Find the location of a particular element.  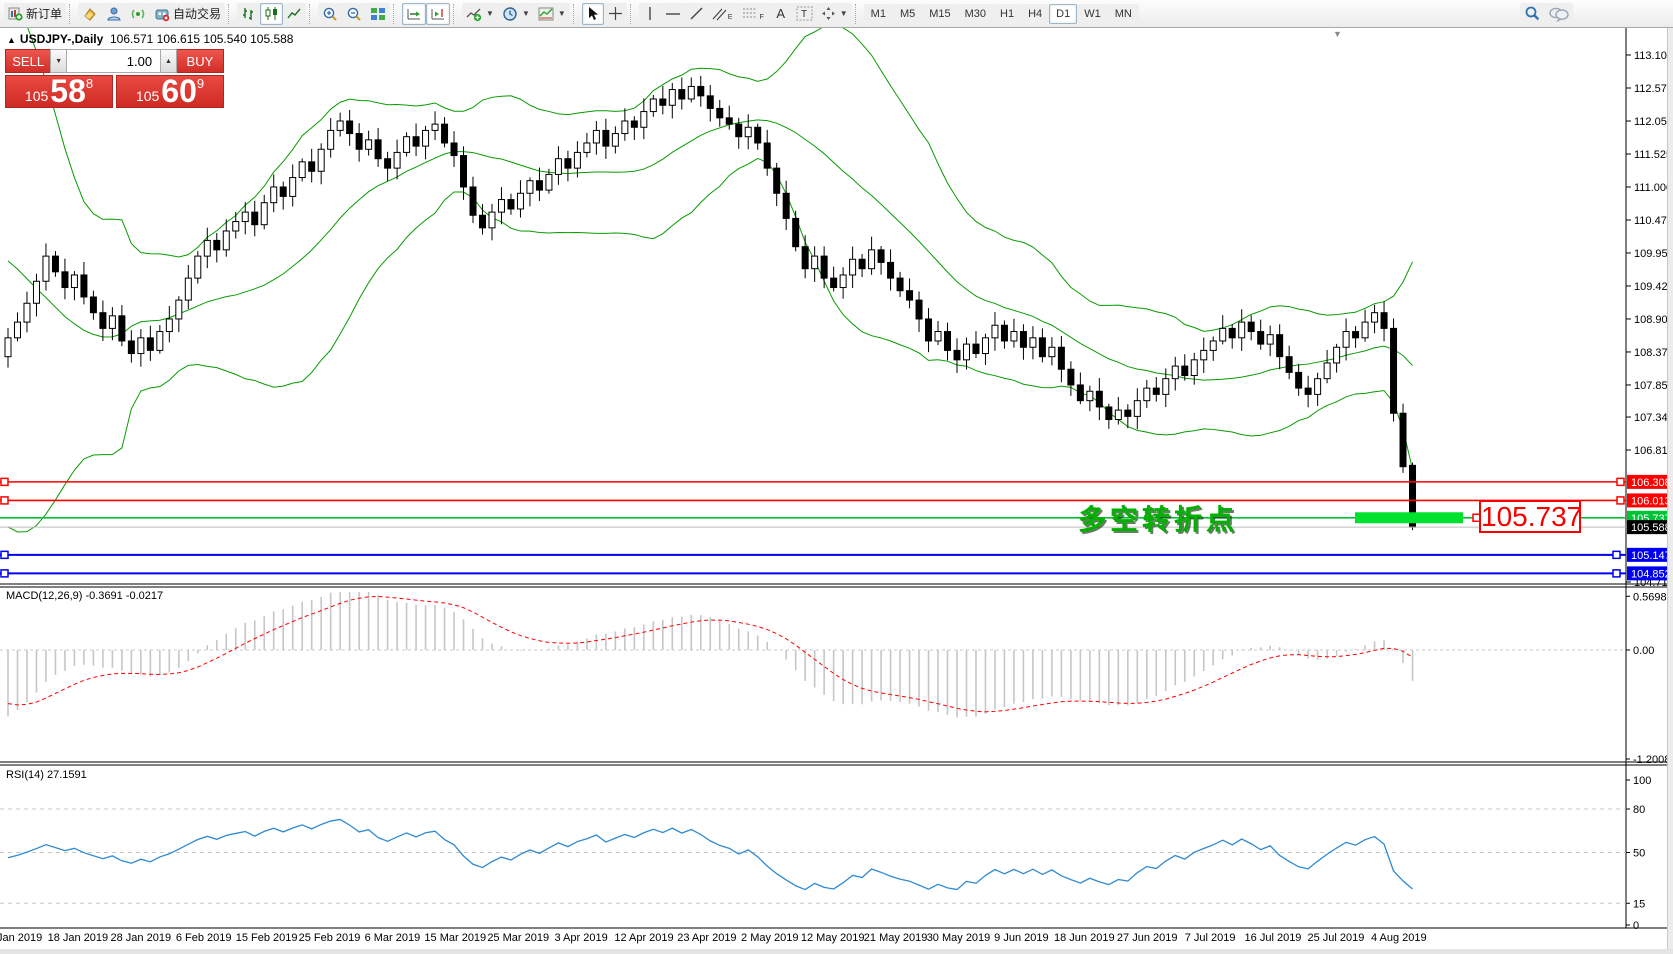

timeframe-m1: M1 is located at coordinates (878, 13).